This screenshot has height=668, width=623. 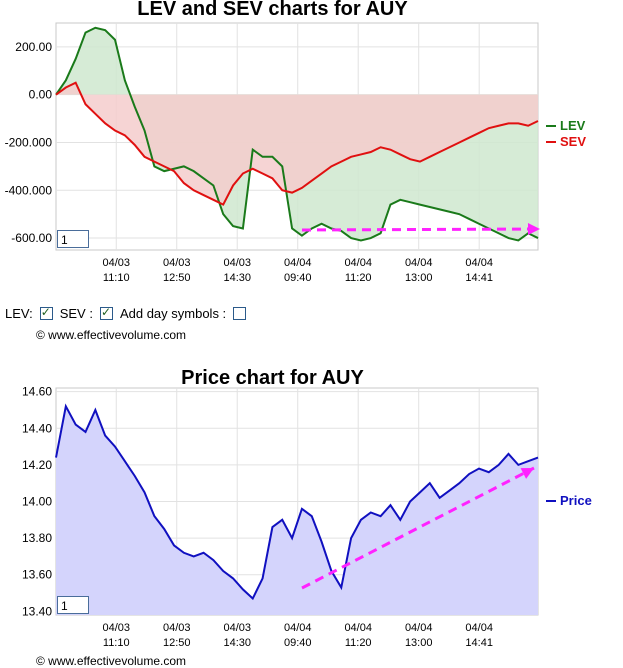 What do you see at coordinates (173, 313) in the screenshot?
I see `day-symbols-checkbox-label: Add day symbols :` at bounding box center [173, 313].